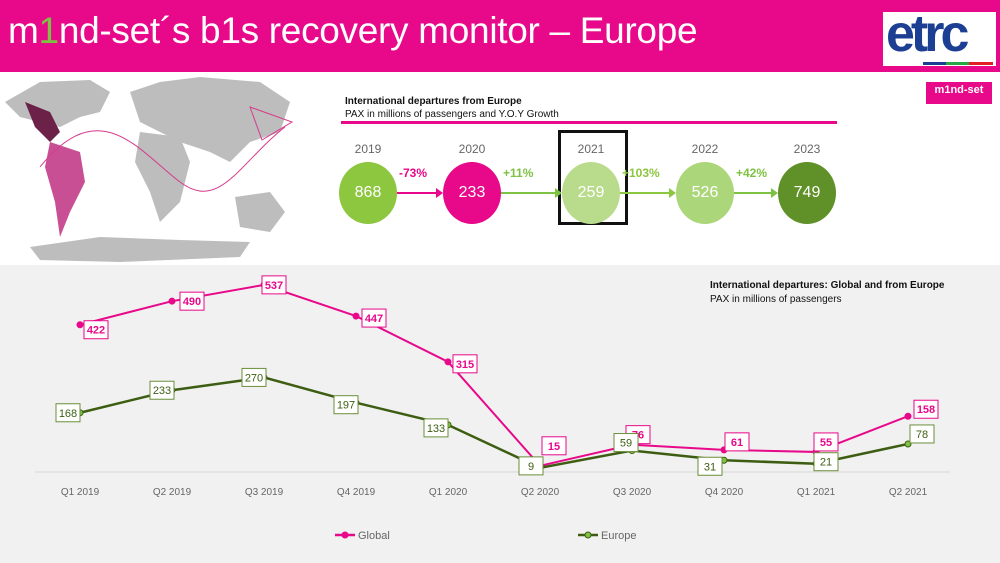 The height and width of the screenshot is (563, 1000). What do you see at coordinates (591, 193) in the screenshot?
I see `value-bubble: 259` at bounding box center [591, 193].